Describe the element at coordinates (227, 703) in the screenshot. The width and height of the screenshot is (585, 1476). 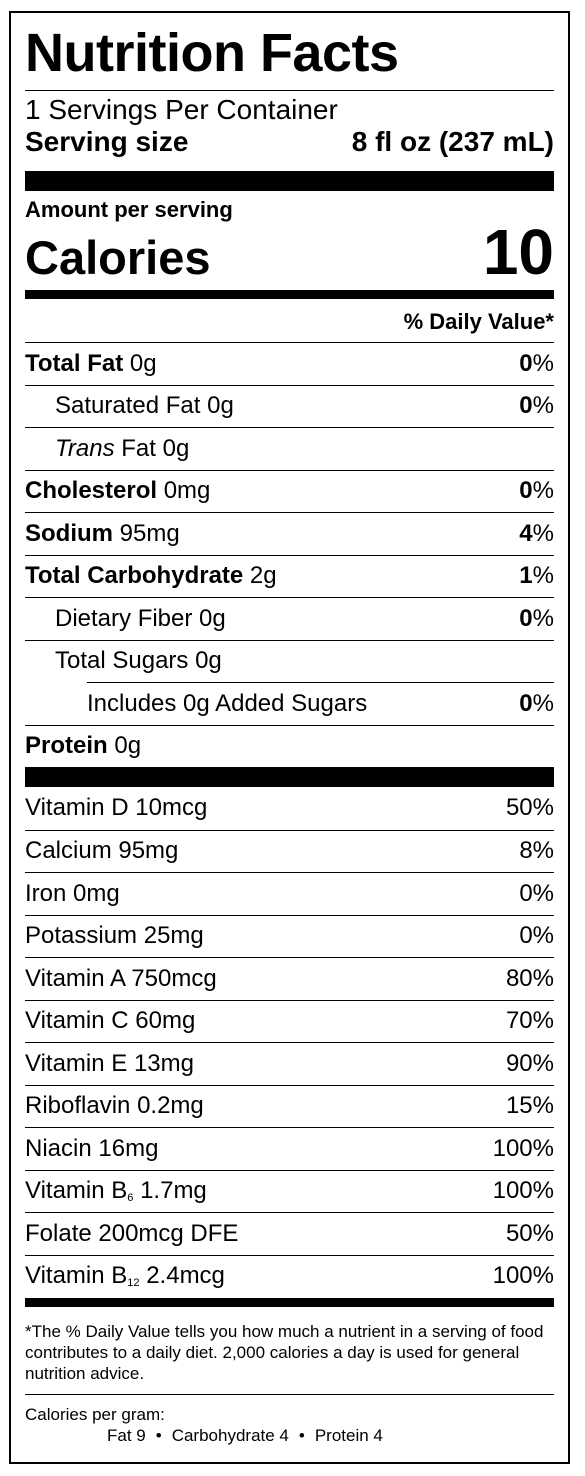
I see `nutrient-name: Includes 0g Added Sugars` at that location.